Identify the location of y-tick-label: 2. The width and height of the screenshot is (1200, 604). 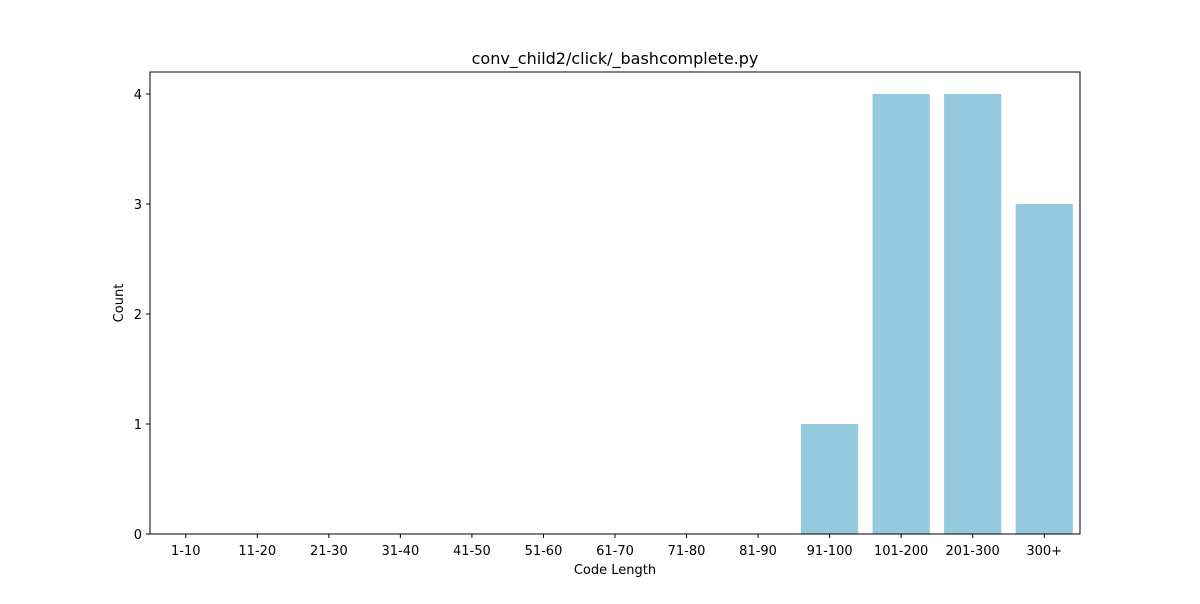
(138, 315).